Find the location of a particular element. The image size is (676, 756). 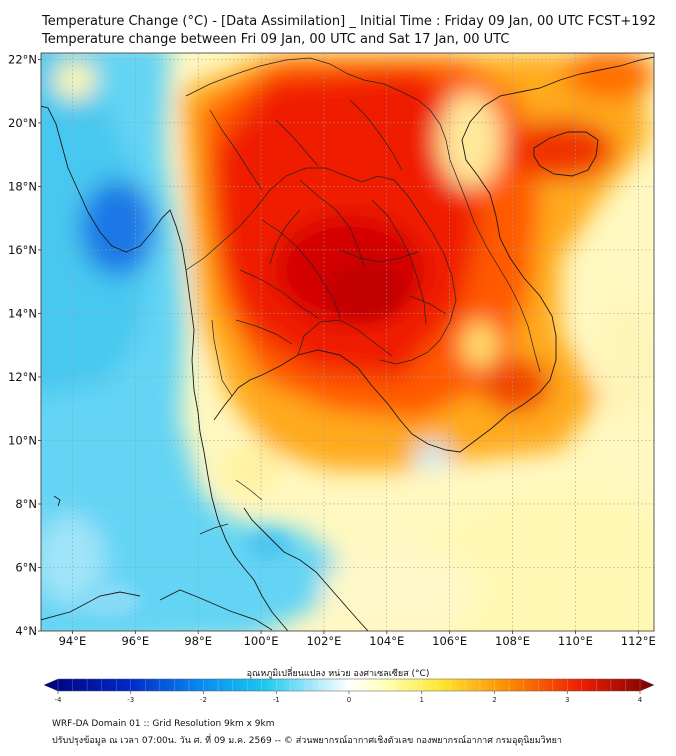

colorbar-ticks: -4 -3 -2 -1 0 1 2 3 4 is located at coordinates (349, 691).